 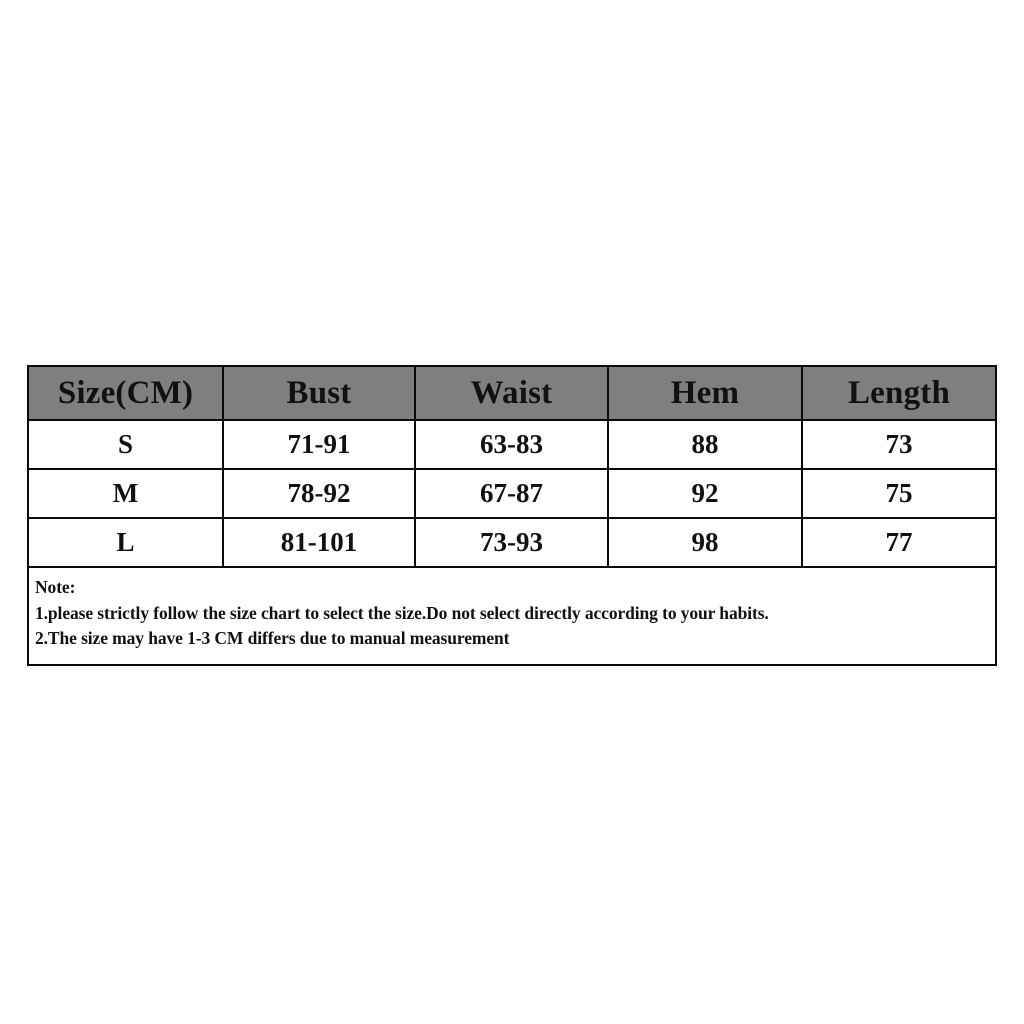 I want to click on cell-size-m: M, so click(x=125, y=493).